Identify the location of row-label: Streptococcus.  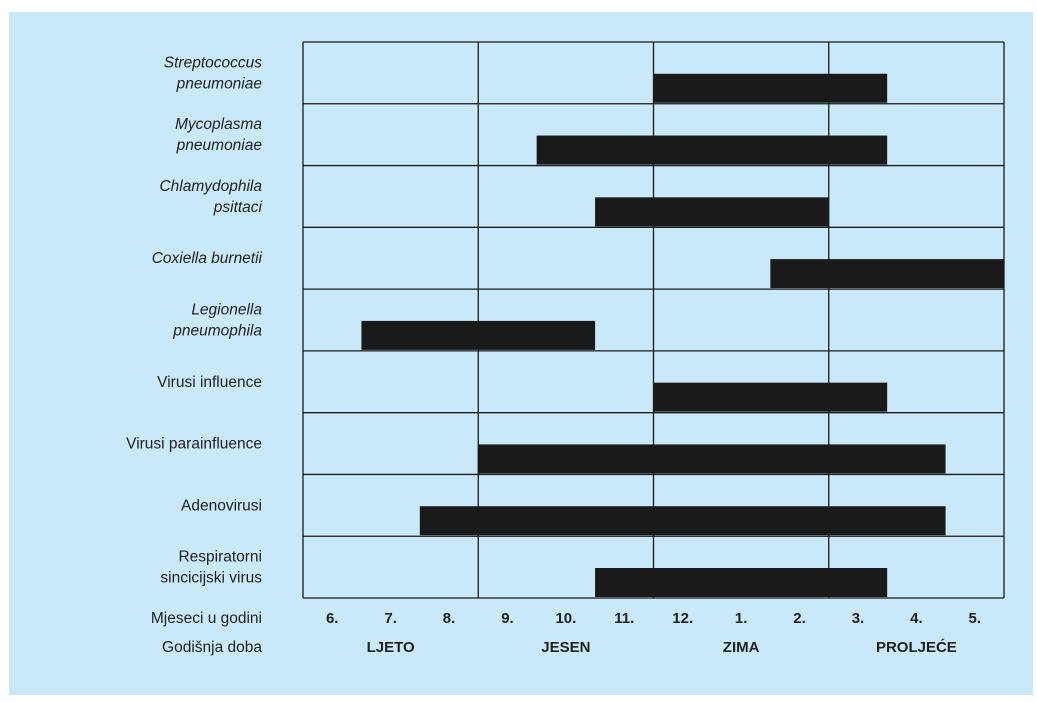
(213, 62).